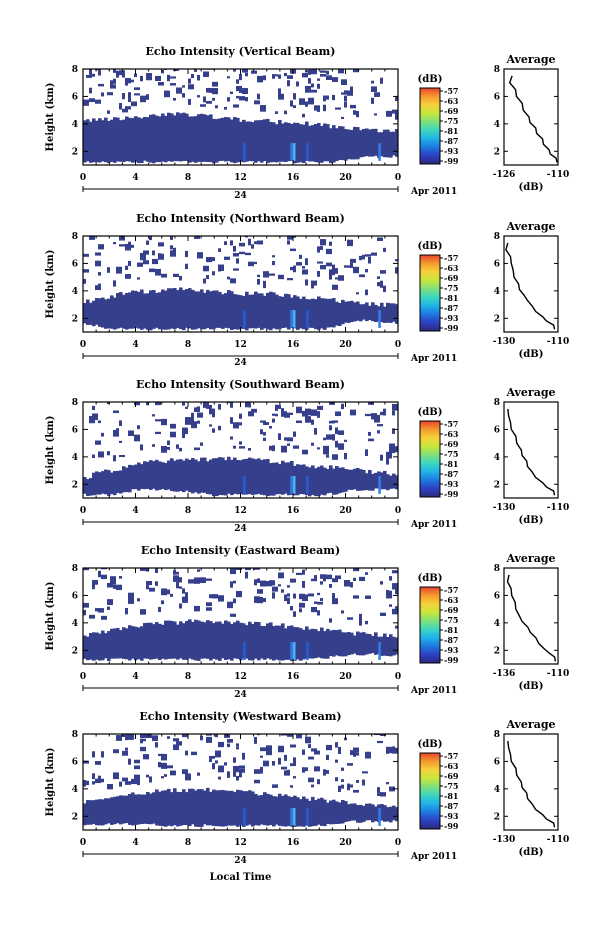  I want to click on y-tick-label: 4, so click(75, 624).